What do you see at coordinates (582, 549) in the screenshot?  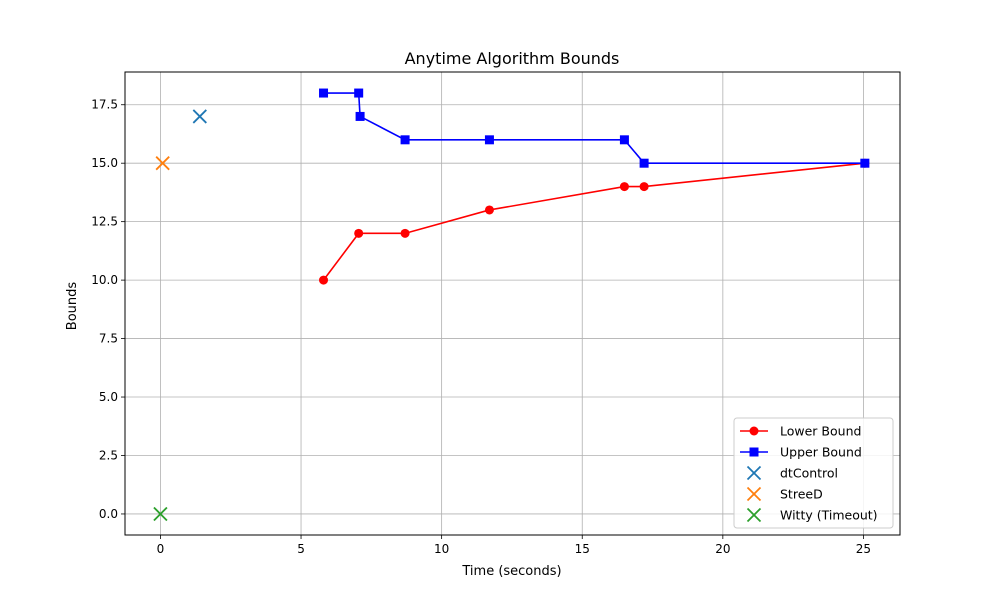 I see `x-tick-label: 15` at bounding box center [582, 549].